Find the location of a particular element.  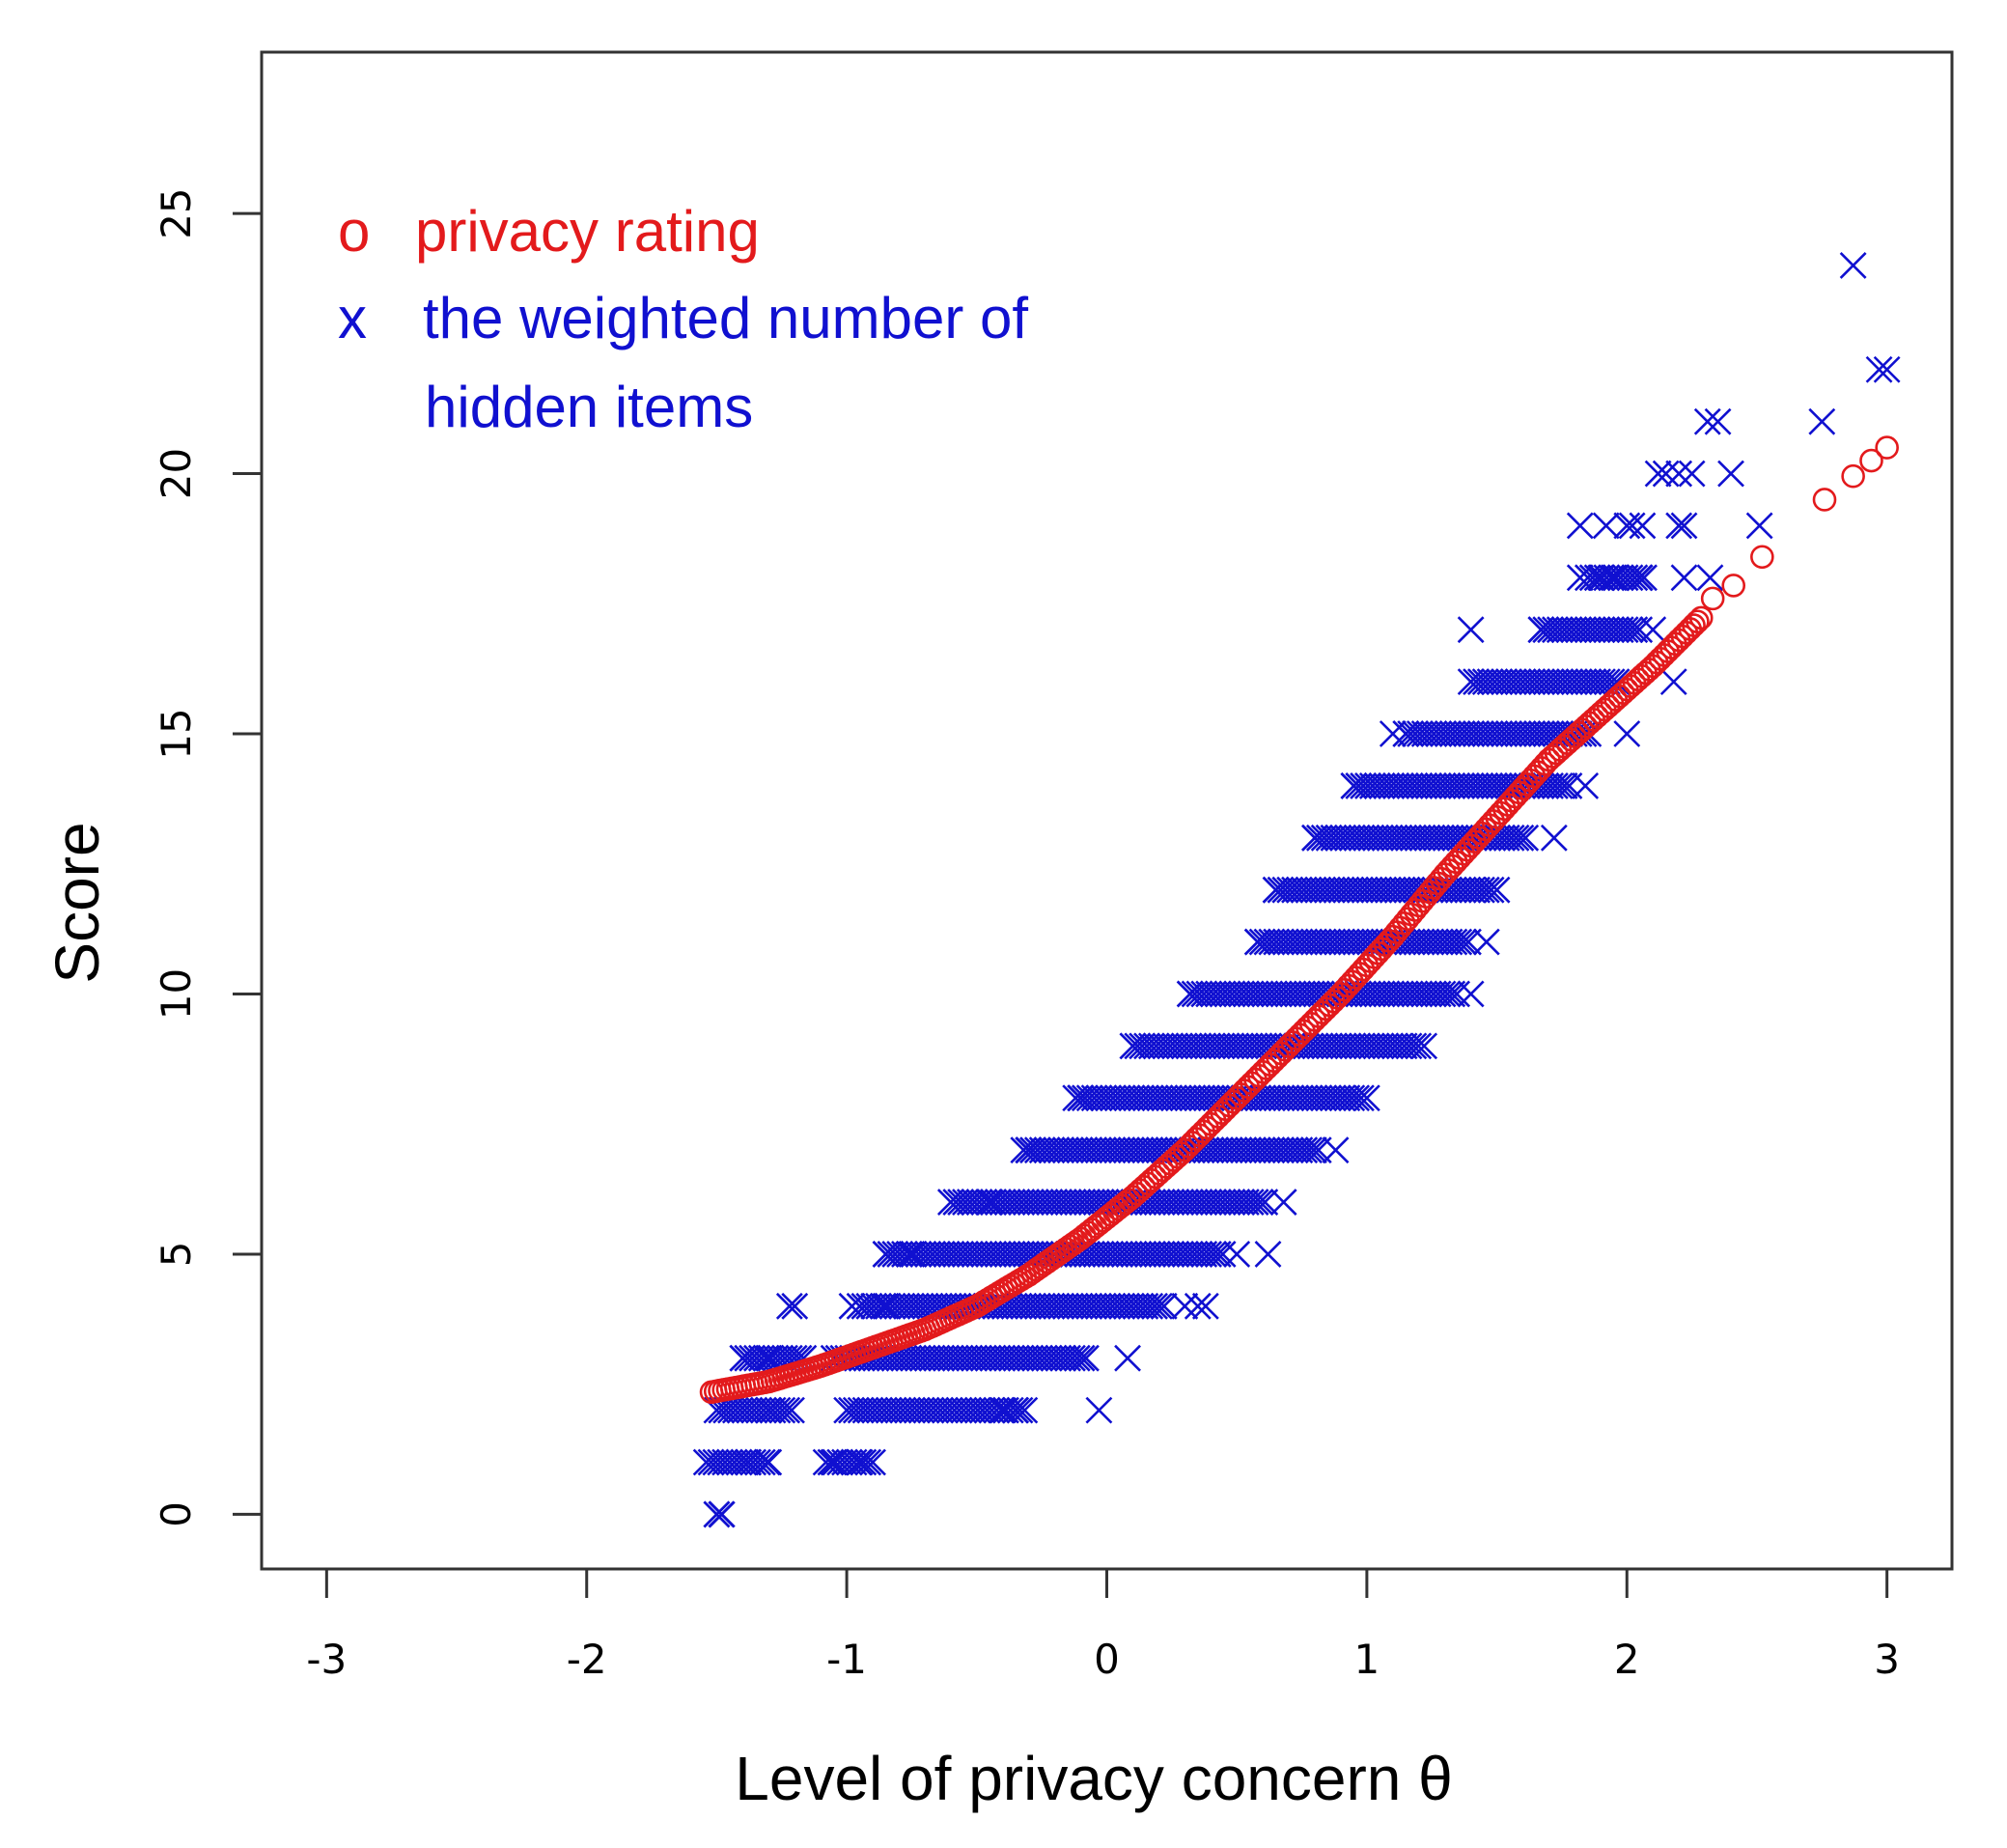

x-axis: -3 -2 -1 0 1 2 3 is located at coordinates (1103, 1625).